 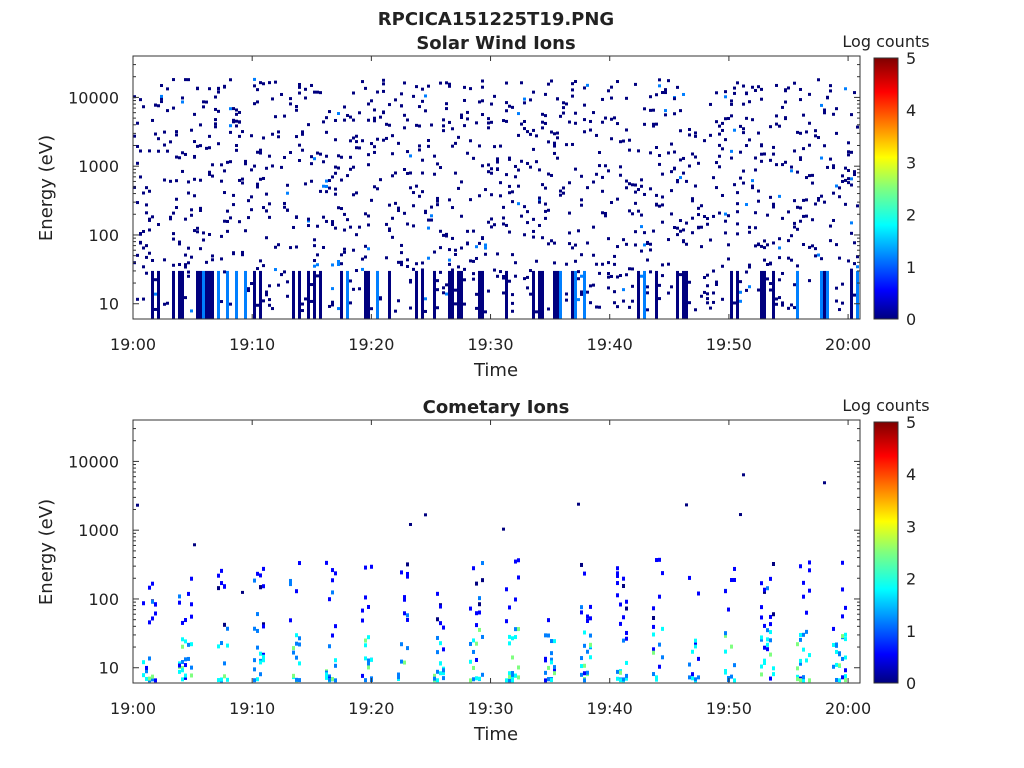 I want to click on colorbar-tick-label: 5, so click(x=911, y=58).